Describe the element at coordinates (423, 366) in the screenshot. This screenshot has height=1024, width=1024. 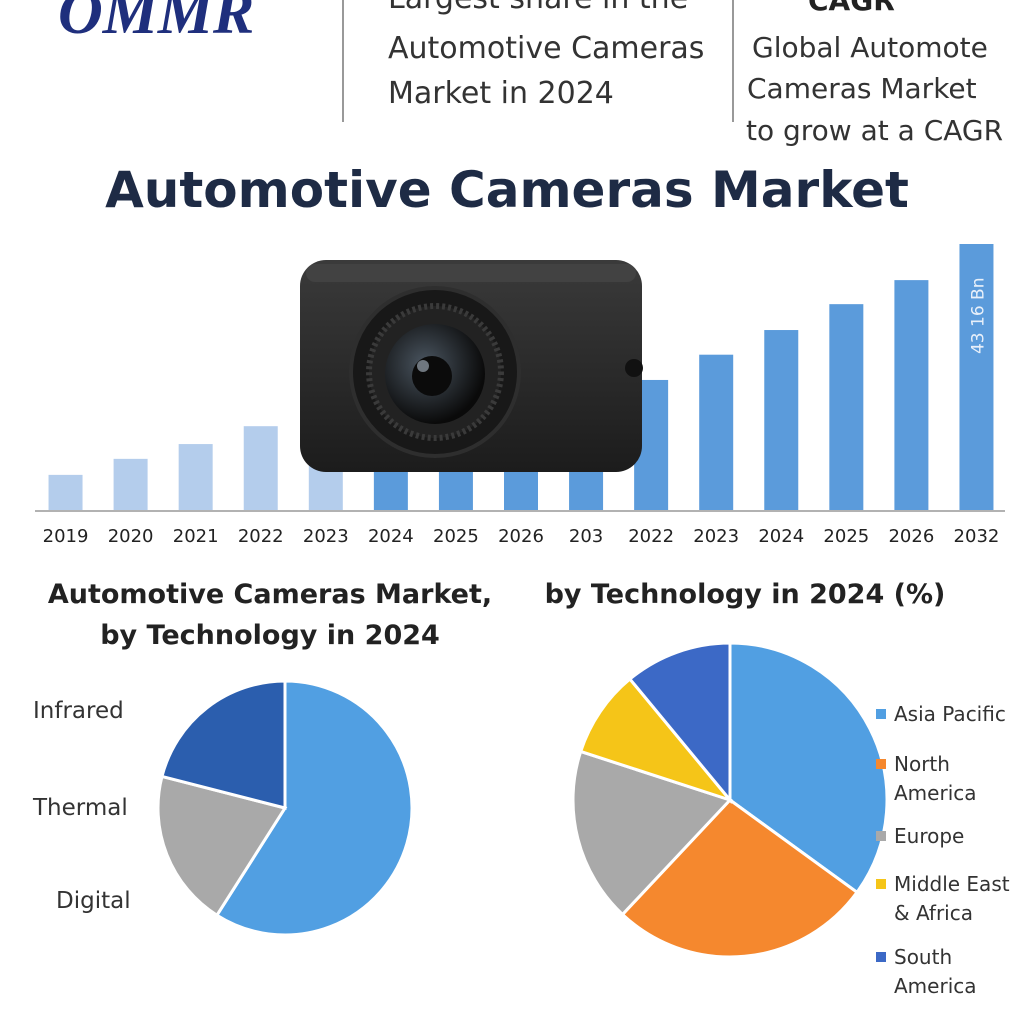
I see `lens-glint` at that location.